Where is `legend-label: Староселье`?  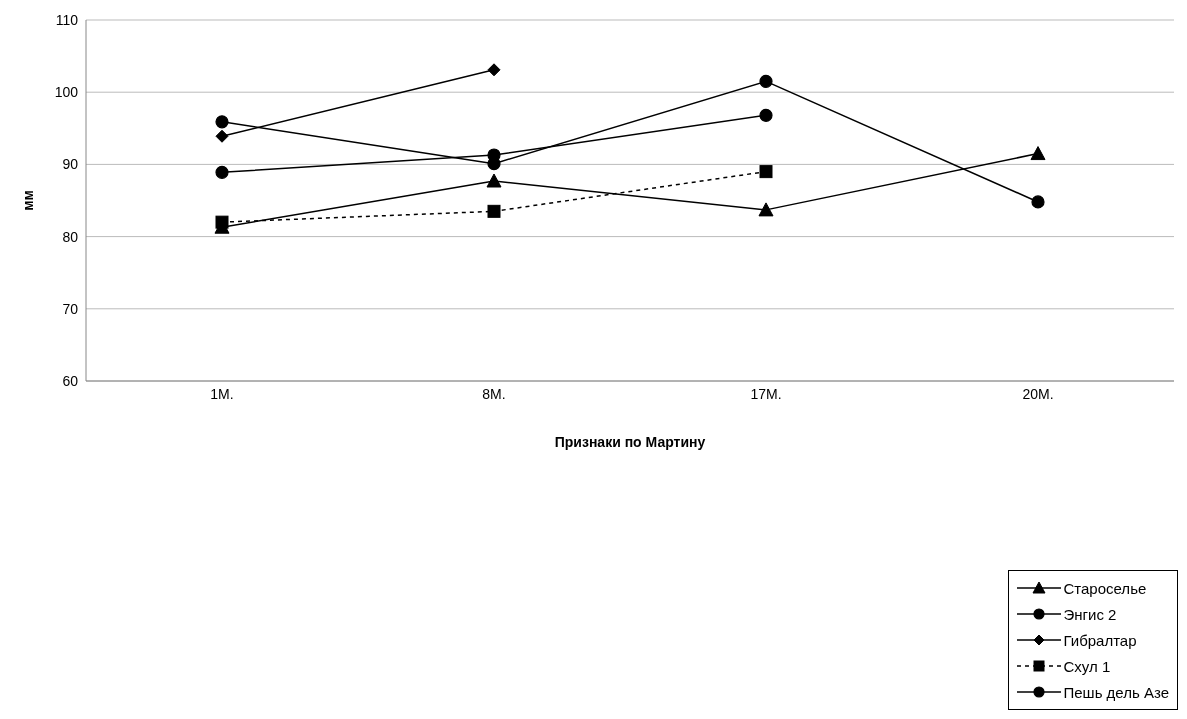
legend-label: Староселье is located at coordinates (1105, 588).